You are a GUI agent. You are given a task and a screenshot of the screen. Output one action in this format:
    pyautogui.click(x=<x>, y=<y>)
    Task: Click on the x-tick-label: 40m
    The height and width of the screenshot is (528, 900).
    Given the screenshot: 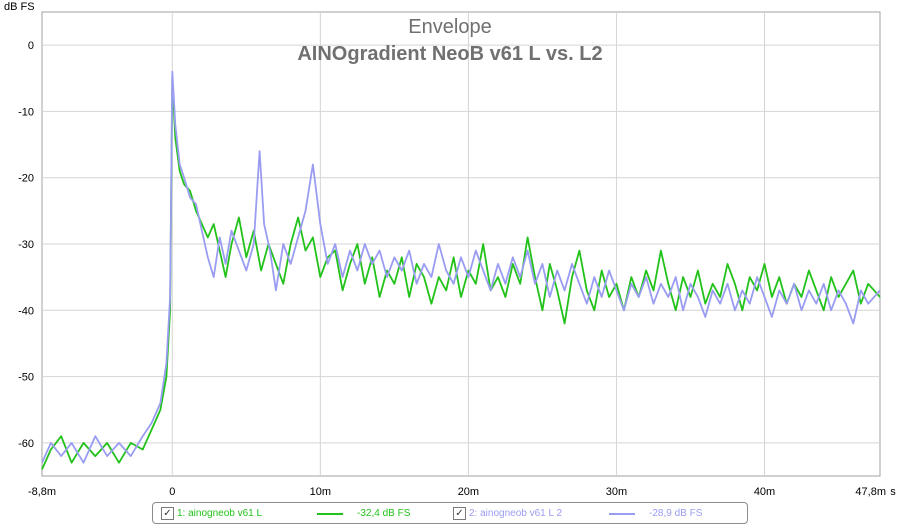 What is the action you would take?
    pyautogui.click(x=764, y=492)
    